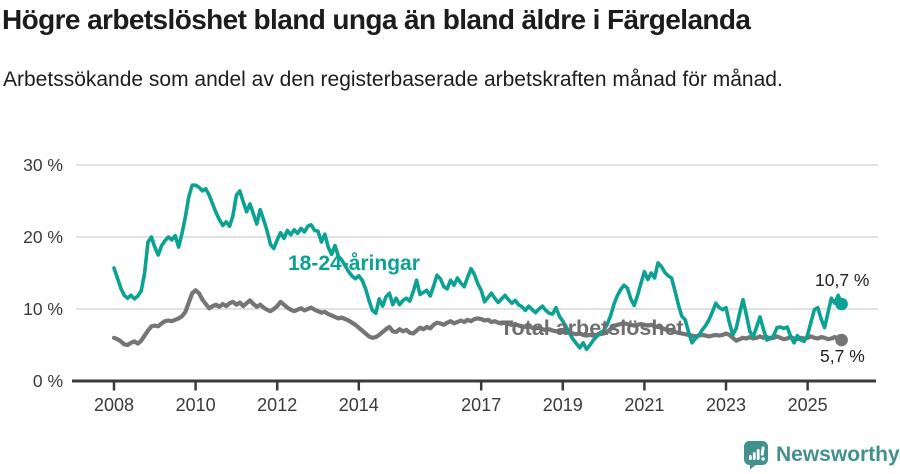  I want to click on series-line-total, so click(477, 318).